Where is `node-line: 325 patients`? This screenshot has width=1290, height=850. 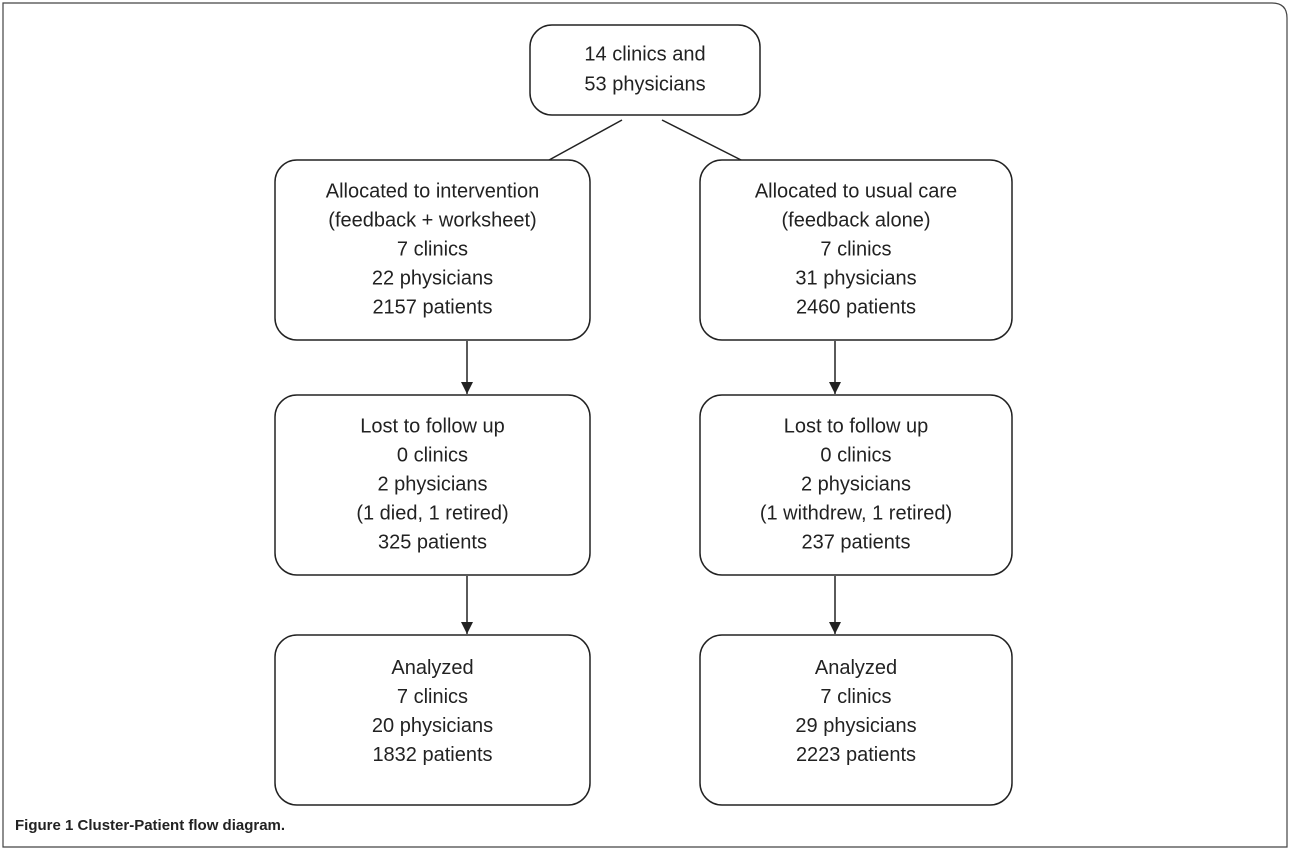
node-line: 325 patients is located at coordinates (432, 542).